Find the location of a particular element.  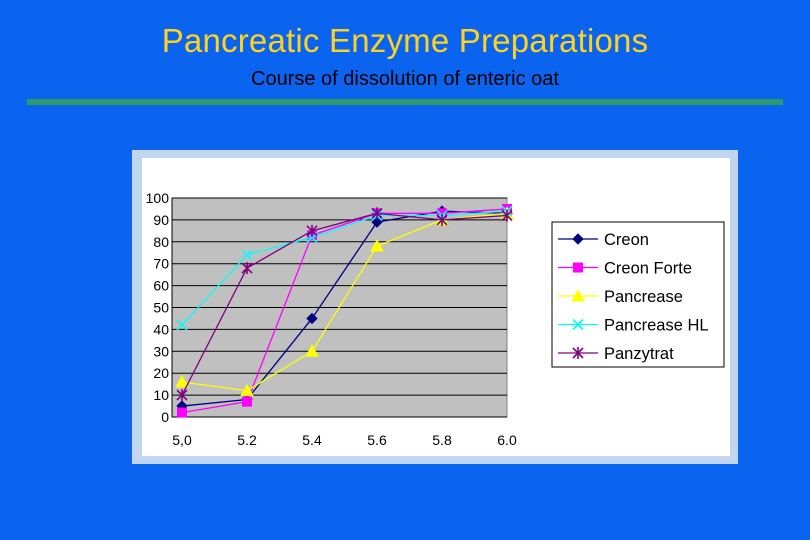

legend-label-pancrease-hl: Pancrease HL is located at coordinates (656, 326).